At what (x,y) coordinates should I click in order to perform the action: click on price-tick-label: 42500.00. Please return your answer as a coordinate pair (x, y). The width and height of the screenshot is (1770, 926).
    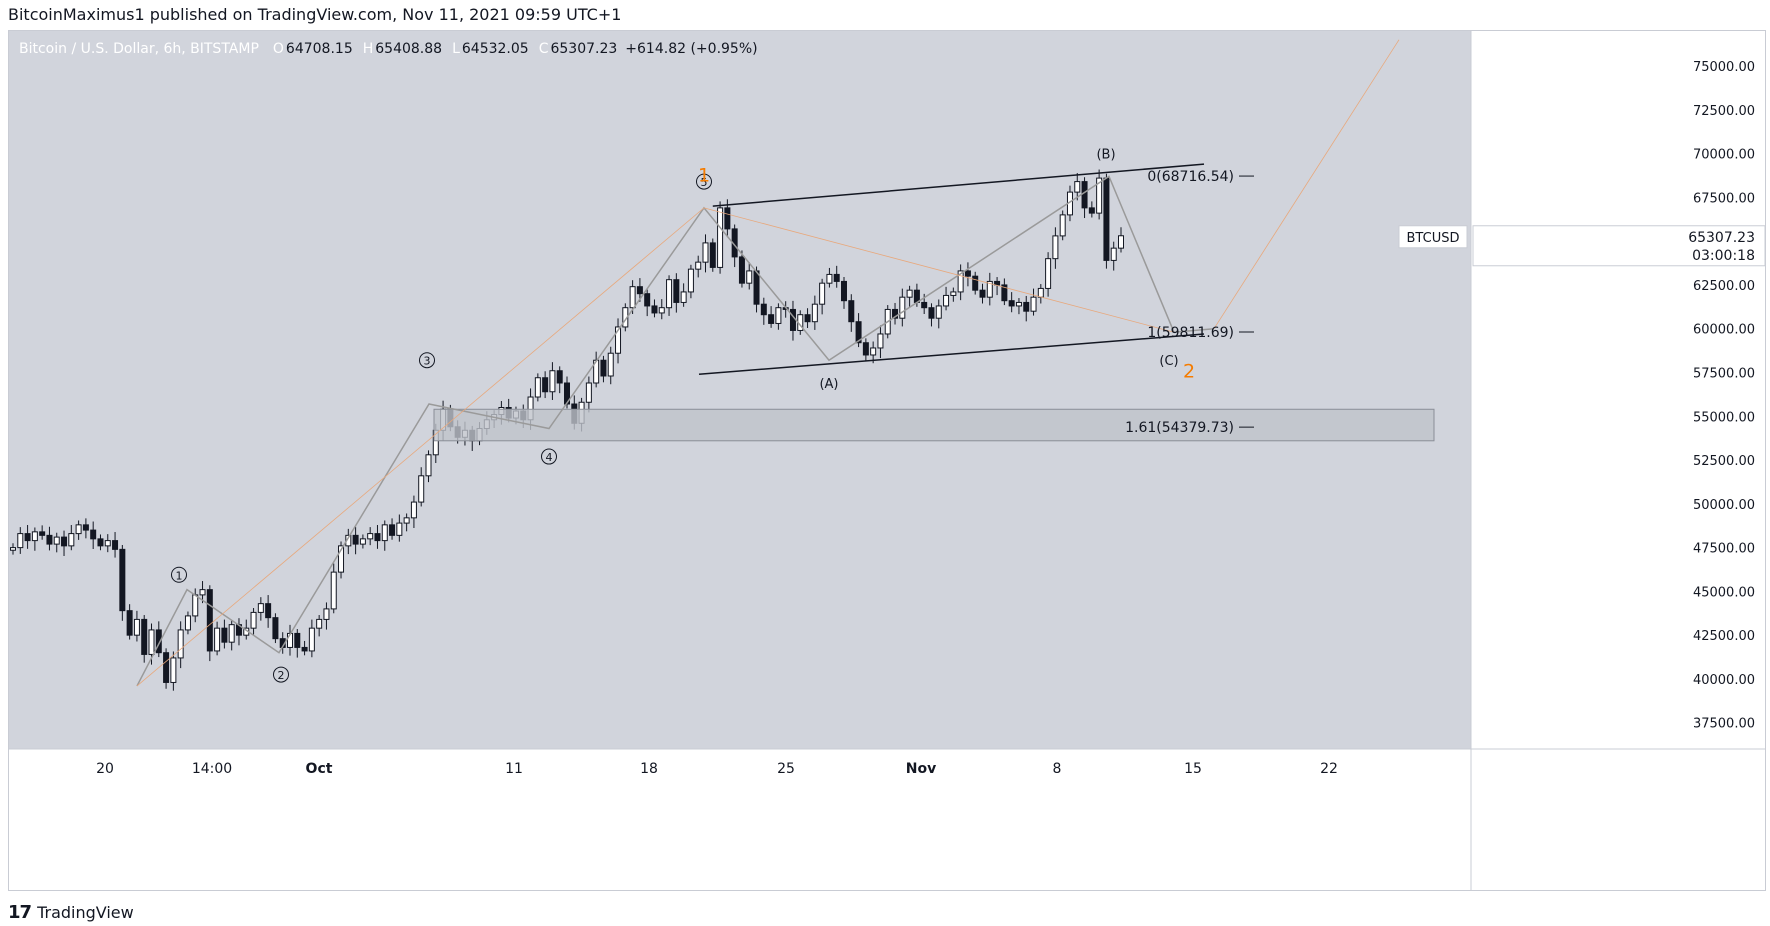
    Looking at the image, I should click on (1724, 636).